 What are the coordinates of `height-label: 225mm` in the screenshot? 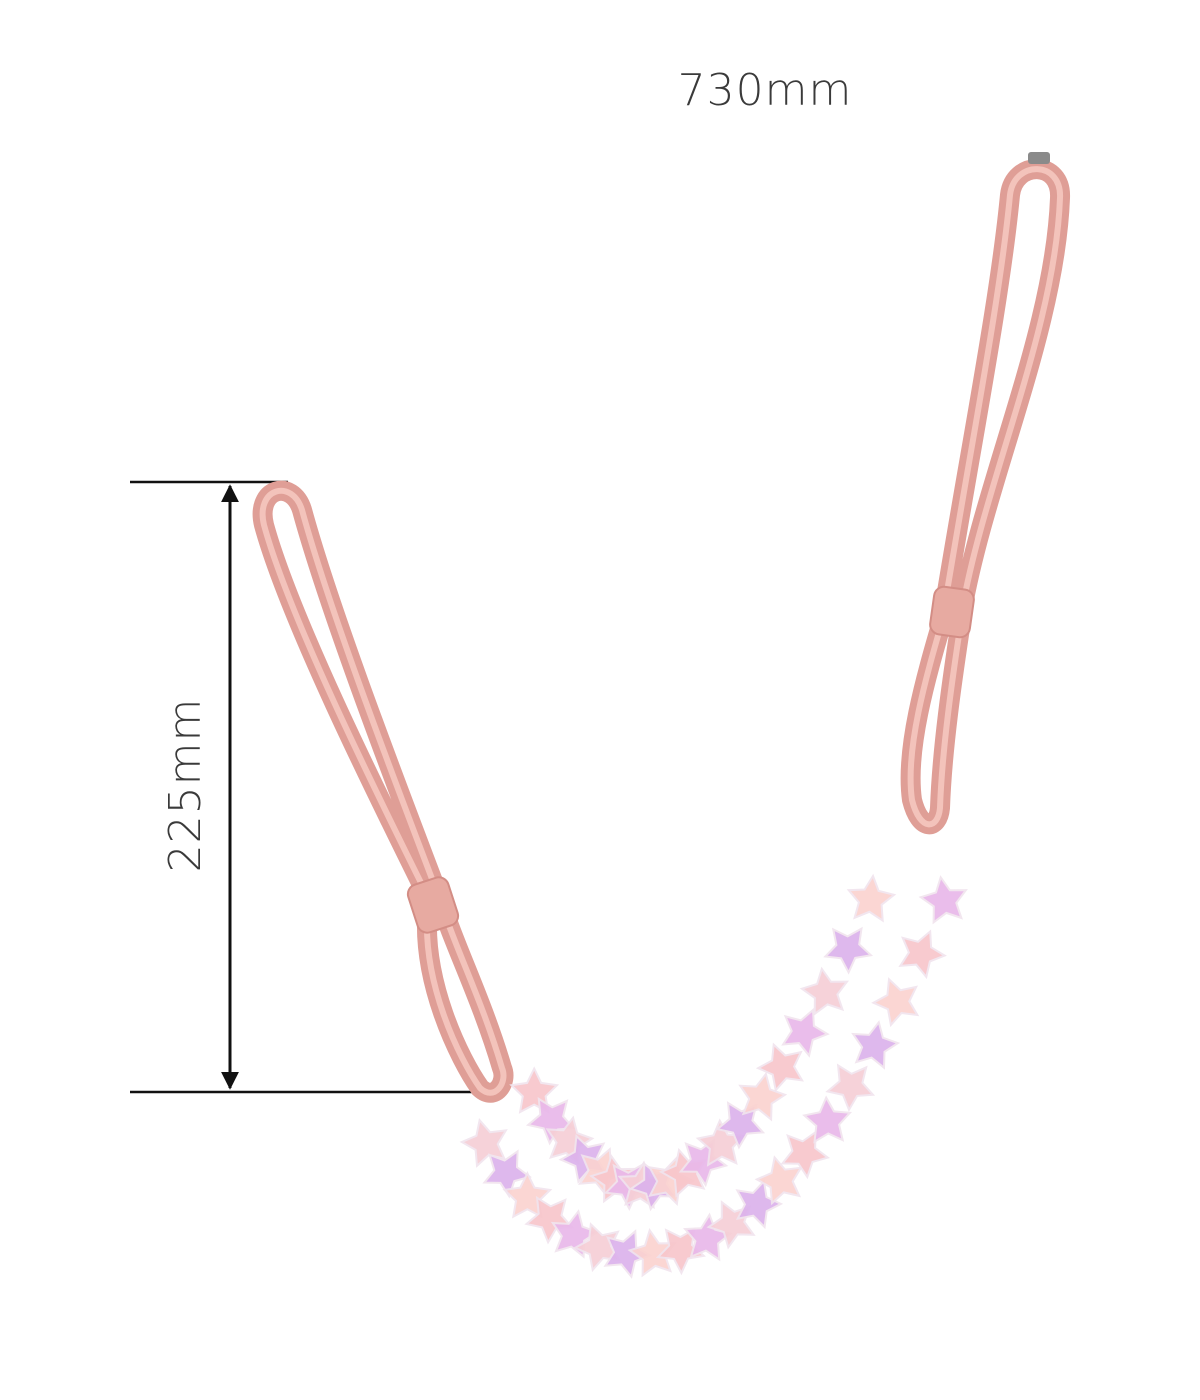 It's located at (185, 785).